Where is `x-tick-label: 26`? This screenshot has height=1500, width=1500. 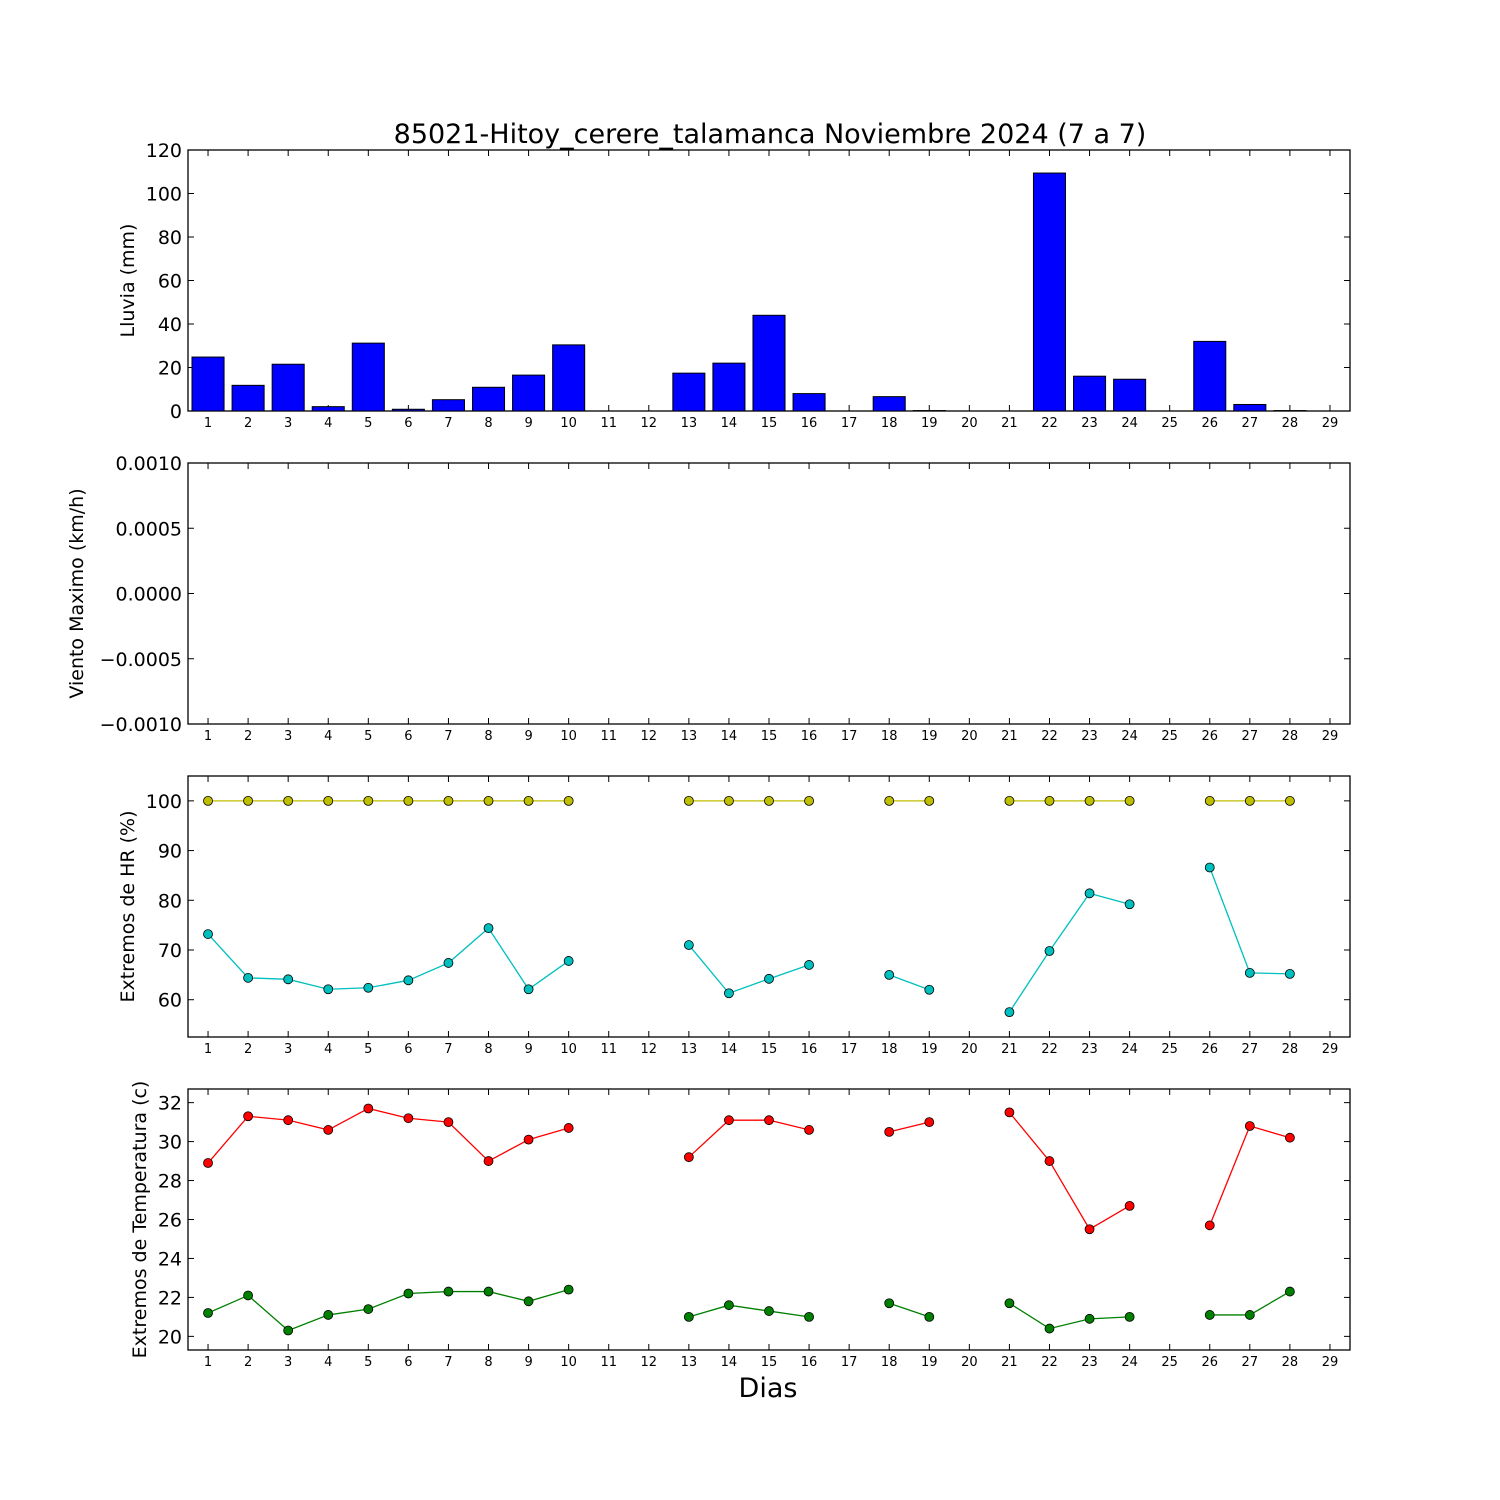
x-tick-label: 26 is located at coordinates (1209, 423).